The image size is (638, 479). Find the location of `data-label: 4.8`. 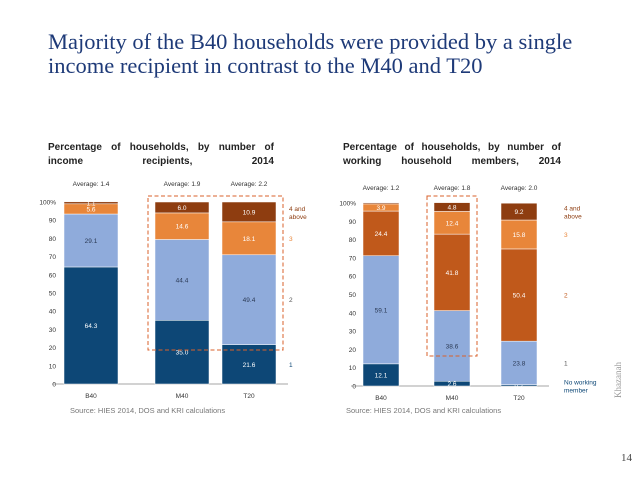

data-label: 4.8 is located at coordinates (451, 208).